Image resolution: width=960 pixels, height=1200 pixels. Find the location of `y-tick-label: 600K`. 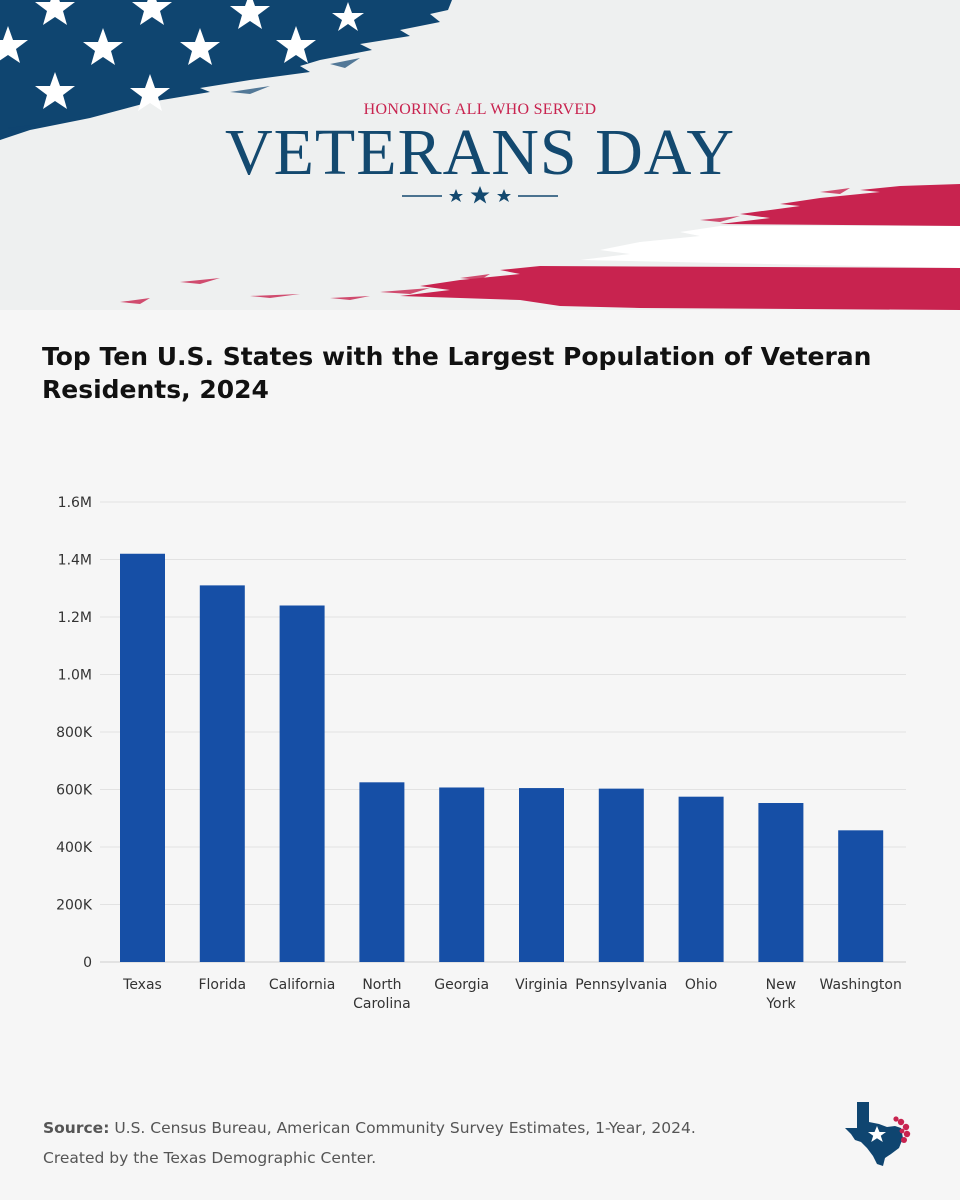

y-tick-label: 600K is located at coordinates (74, 791).